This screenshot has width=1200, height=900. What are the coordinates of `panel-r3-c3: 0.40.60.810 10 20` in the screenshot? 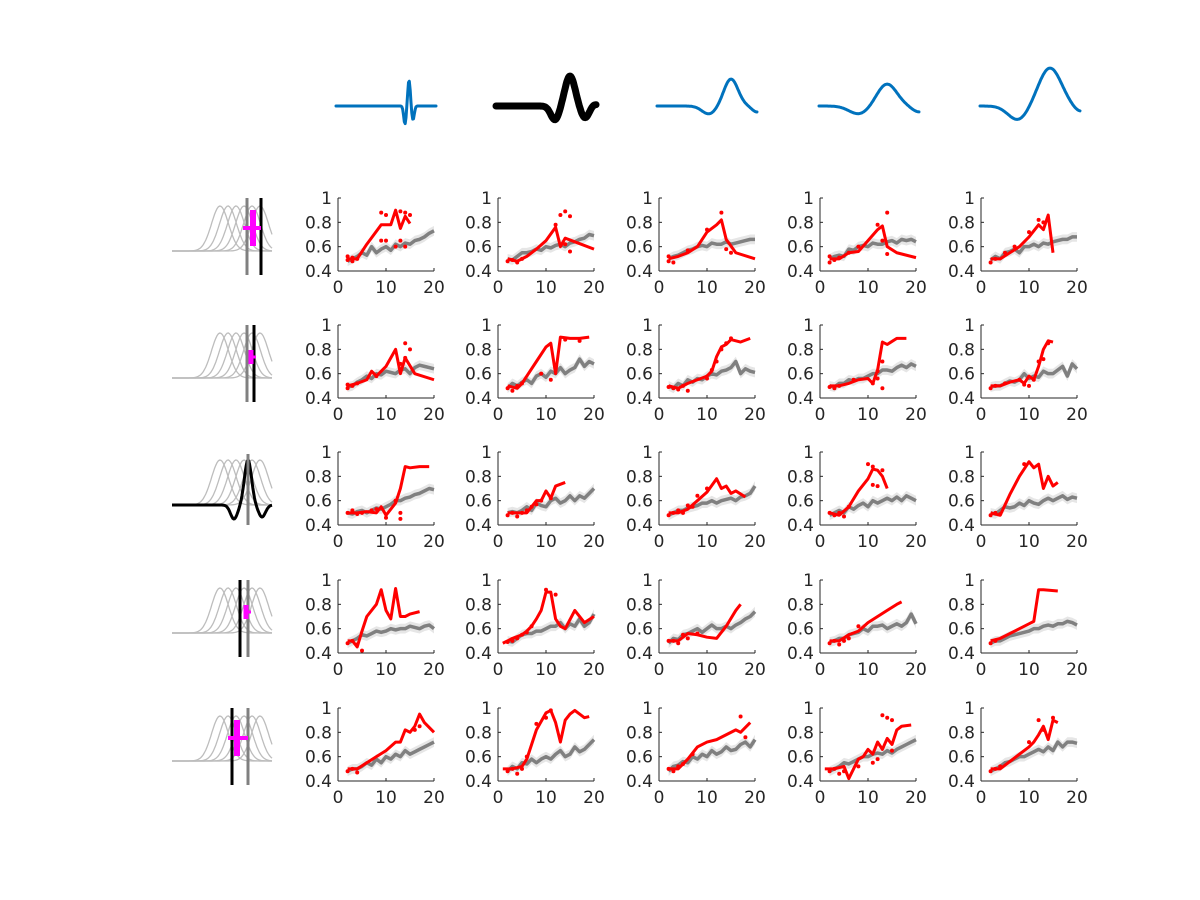 It's located at (696, 497).